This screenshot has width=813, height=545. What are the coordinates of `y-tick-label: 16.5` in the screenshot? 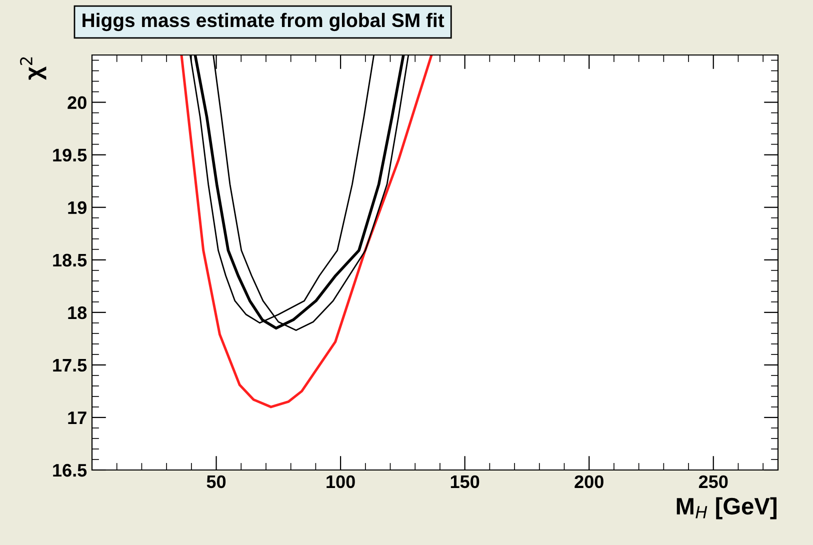 It's located at (70, 470).